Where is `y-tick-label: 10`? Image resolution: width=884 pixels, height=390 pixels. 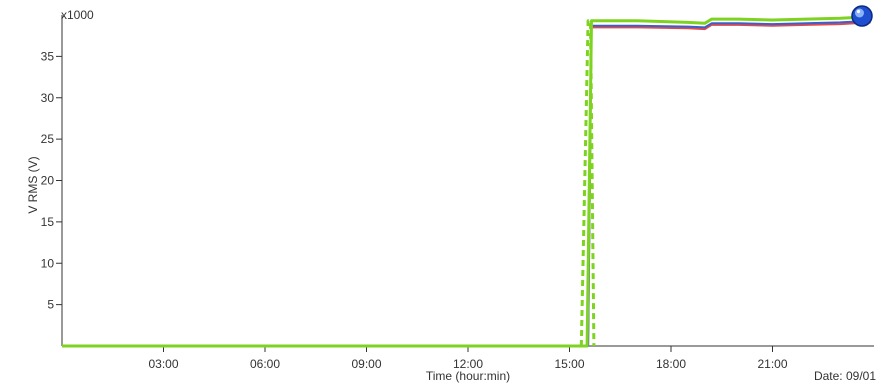
y-tick-label: 10 is located at coordinates (48, 263).